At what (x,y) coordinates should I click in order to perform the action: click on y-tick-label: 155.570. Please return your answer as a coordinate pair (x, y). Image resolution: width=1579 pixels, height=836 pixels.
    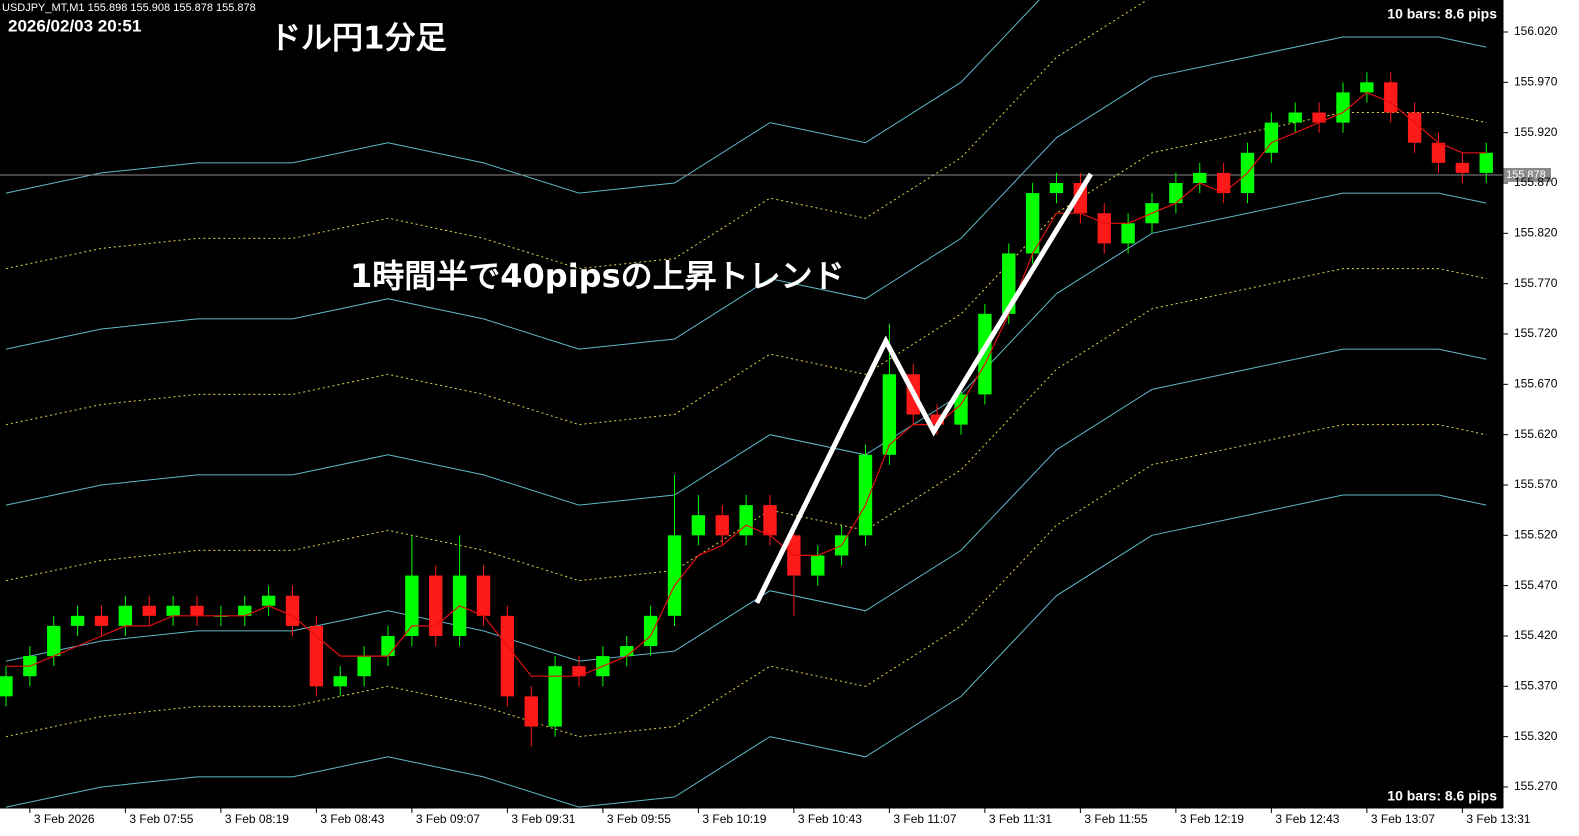
    Looking at the image, I should click on (1536, 484).